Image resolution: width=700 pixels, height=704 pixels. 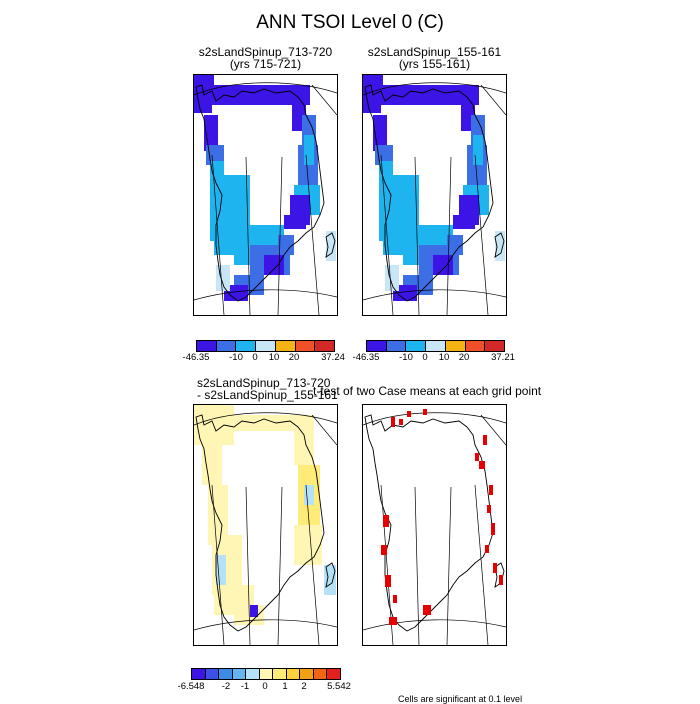 I want to click on colorbar-diff-tick-1: -6.548, so click(x=191, y=686).